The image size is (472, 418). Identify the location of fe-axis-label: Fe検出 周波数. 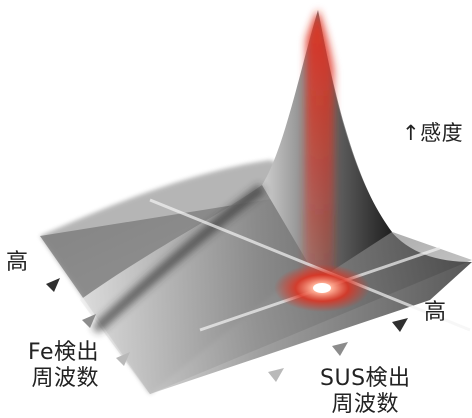
(63, 366).